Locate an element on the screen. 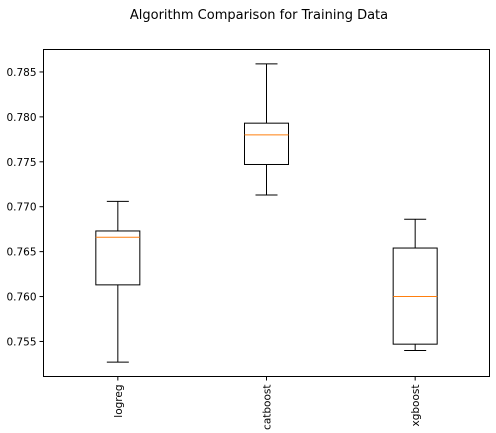 This screenshot has width=496, height=433. y-tick-label: 0.765 is located at coordinates (21, 253).